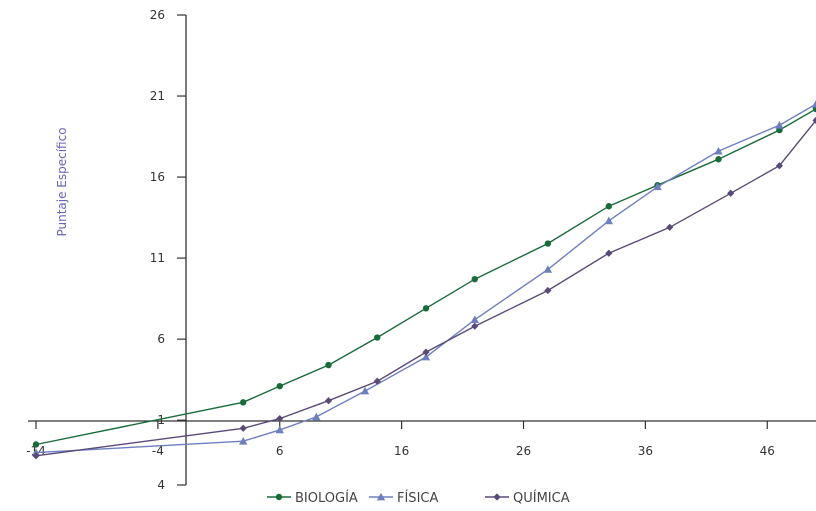  What do you see at coordinates (161, 485) in the screenshot?
I see `y-tick-label: 4` at bounding box center [161, 485].